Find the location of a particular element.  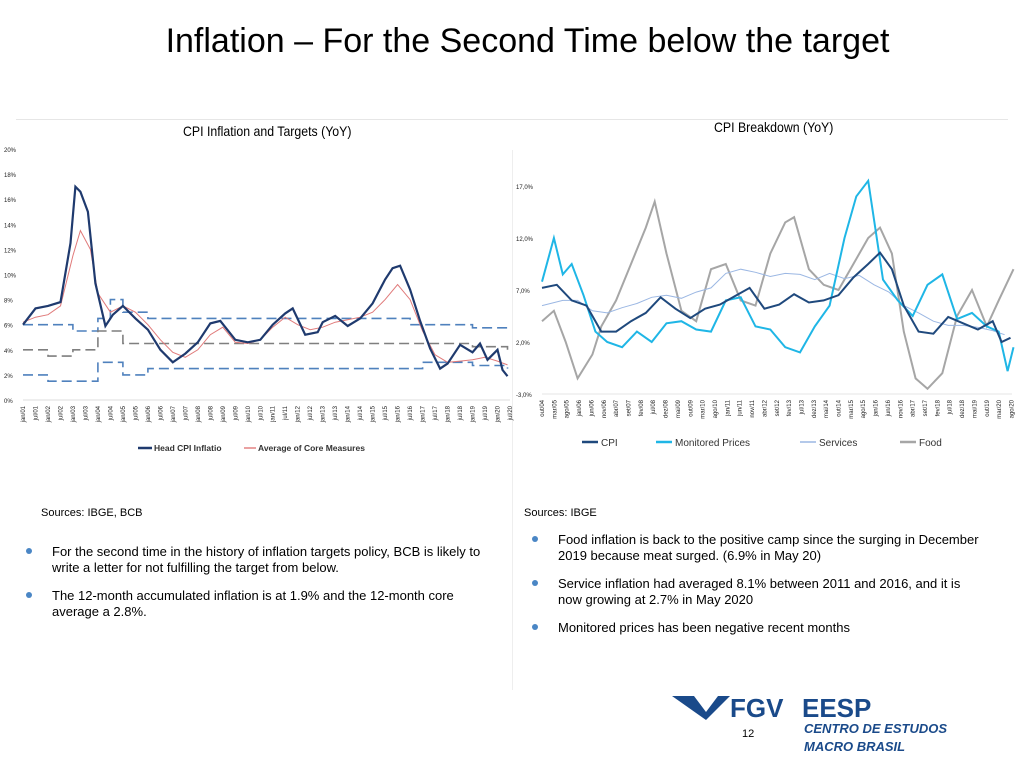

x-tick-label: jan/07 is located at coordinates (174, 414).